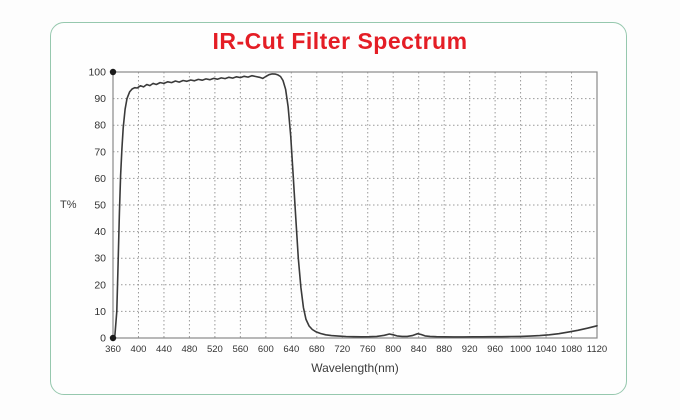  What do you see at coordinates (444, 349) in the screenshot?
I see `x-tick-label: 880` at bounding box center [444, 349].